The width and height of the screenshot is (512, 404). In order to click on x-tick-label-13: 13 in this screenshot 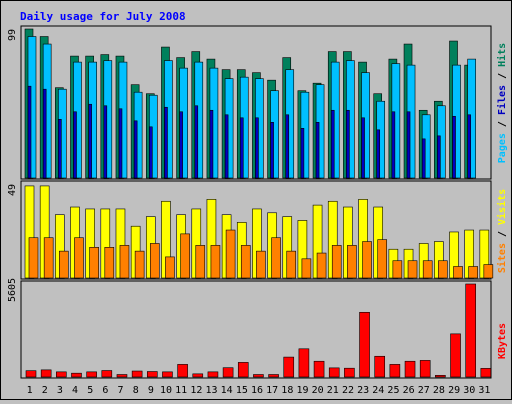, I will do `click(211, 390)`.